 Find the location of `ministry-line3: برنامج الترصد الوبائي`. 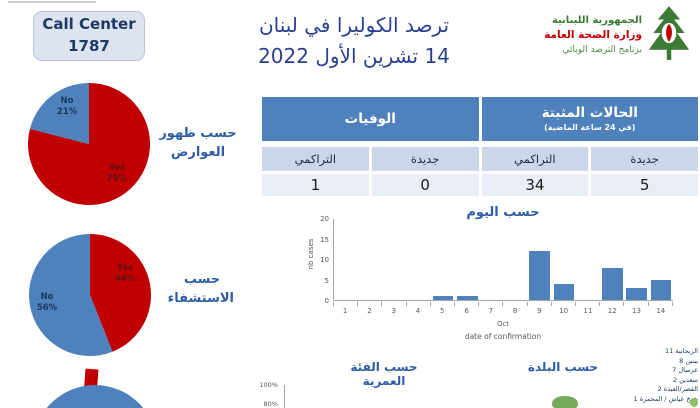

ministry-line3: برنامج الترصد الوبائي is located at coordinates (602, 50).